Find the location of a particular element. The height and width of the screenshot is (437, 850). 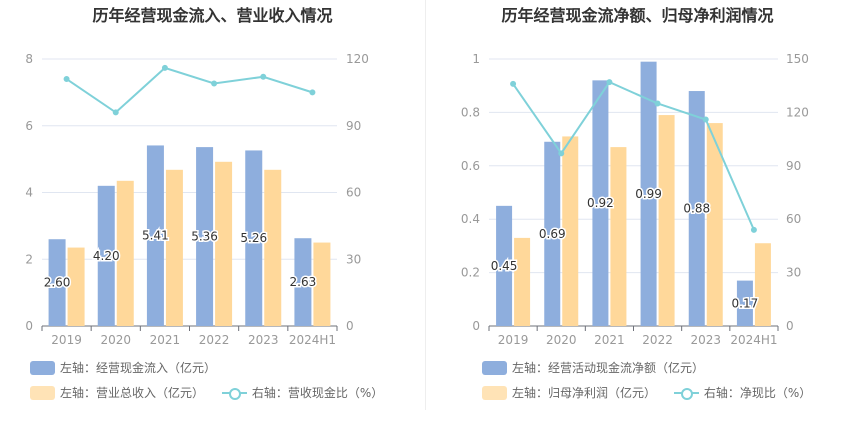

bar-data-label: 0.92 is located at coordinates (600, 203).